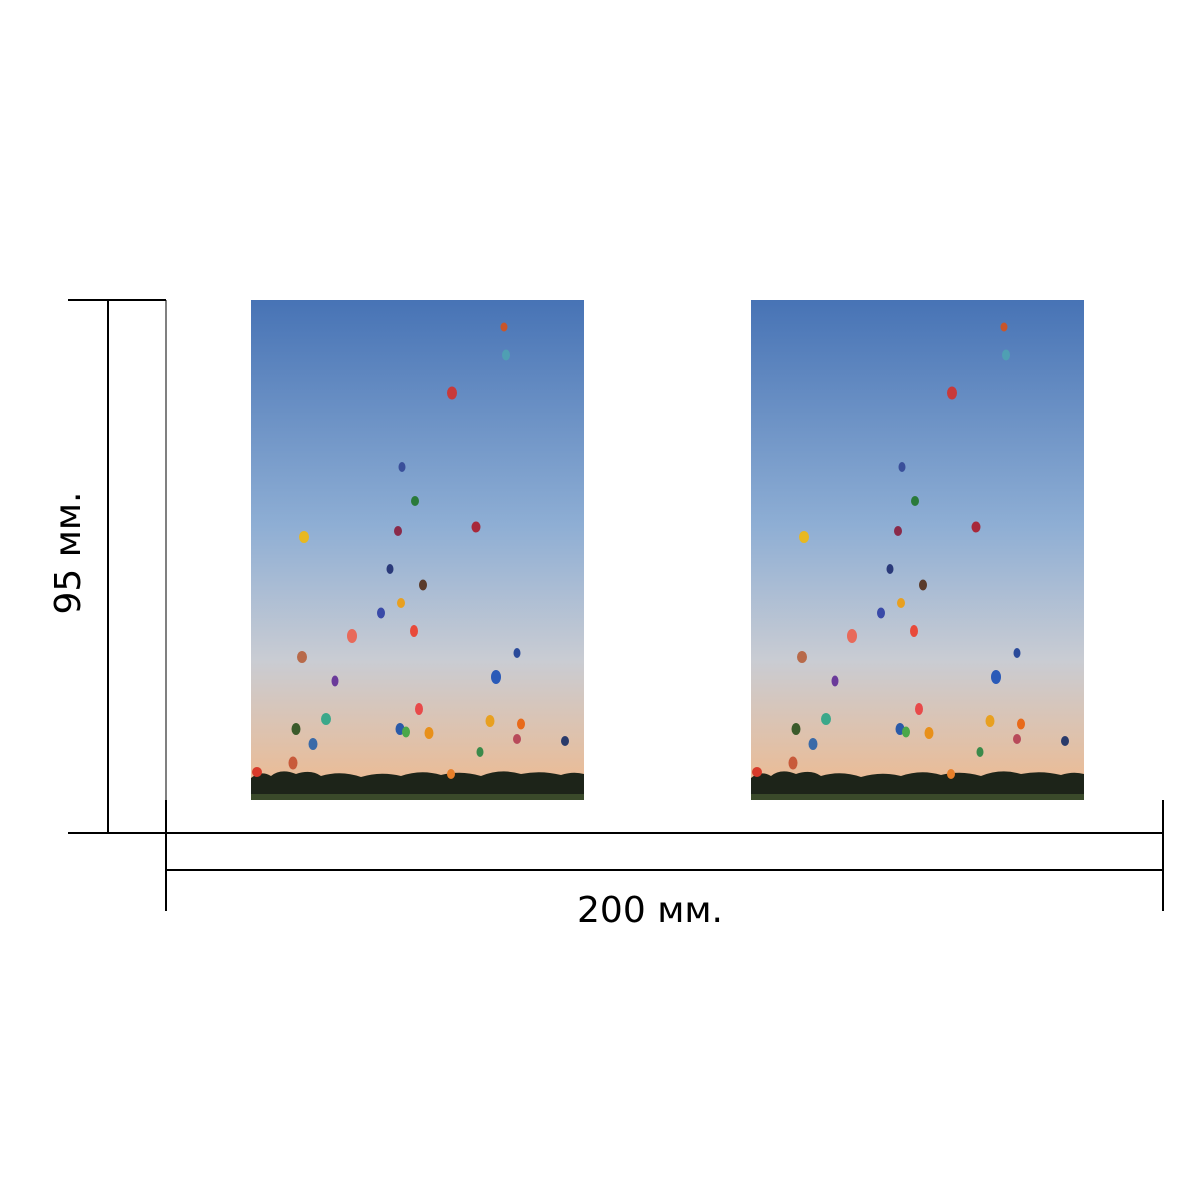  Describe the element at coordinates (917, 550) in the screenshot. I see `photo-right` at that location.